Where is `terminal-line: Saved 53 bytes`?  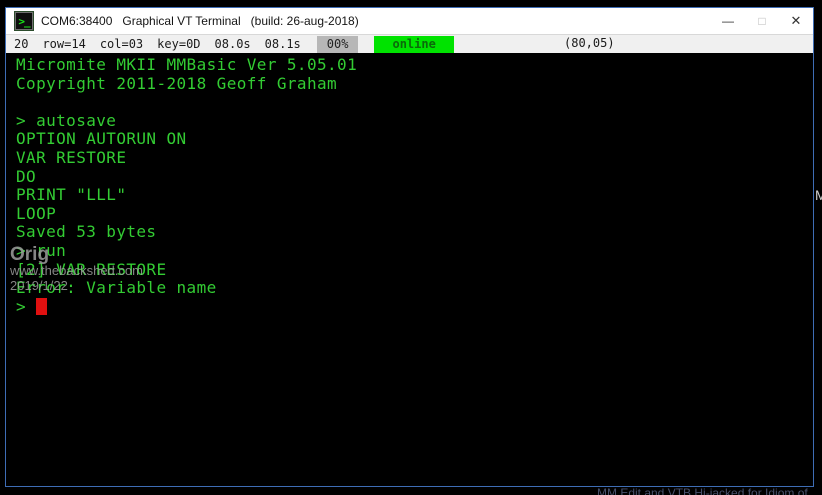 terminal-line: Saved 53 bytes is located at coordinates (86, 232).